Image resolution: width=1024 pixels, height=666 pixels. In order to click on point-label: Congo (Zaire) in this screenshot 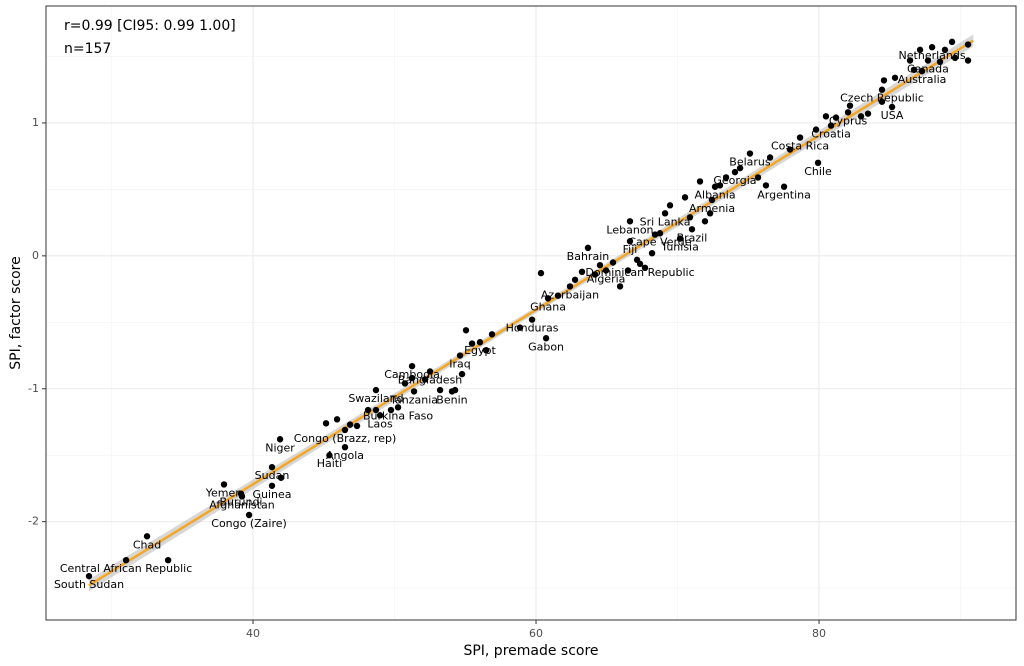, I will do `click(249, 523)`.